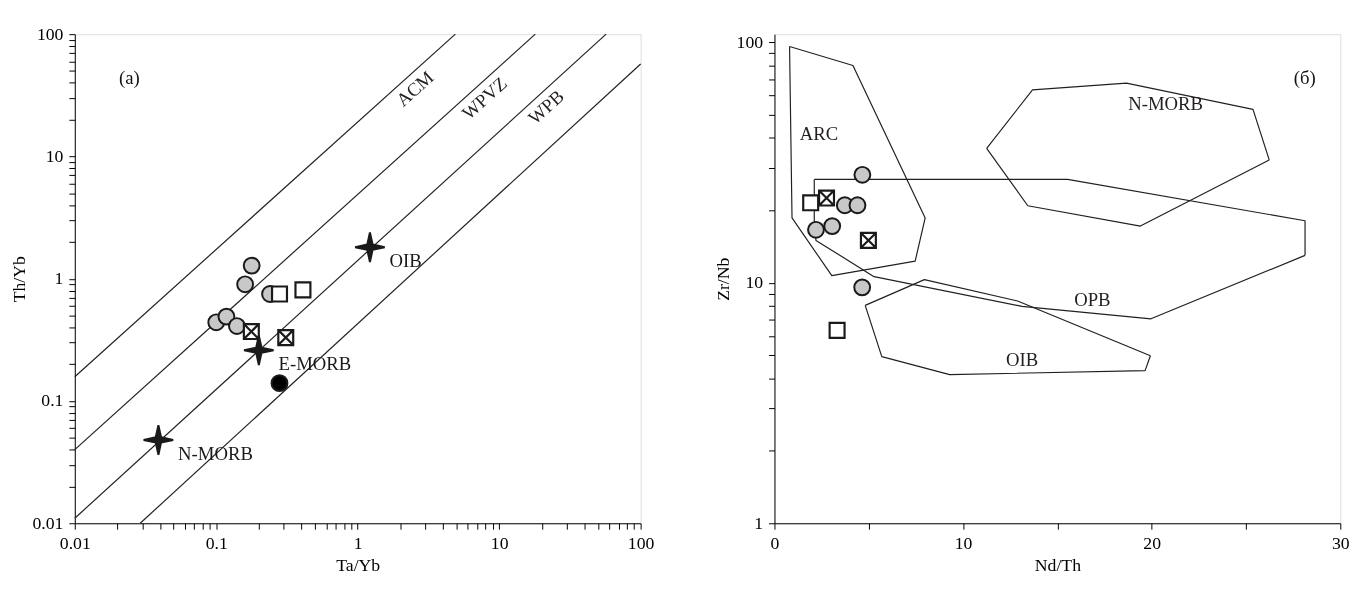 The width and height of the screenshot is (1360, 600). Describe the element at coordinates (358, 543) in the screenshot. I see `x-tick-label: 1` at that location.